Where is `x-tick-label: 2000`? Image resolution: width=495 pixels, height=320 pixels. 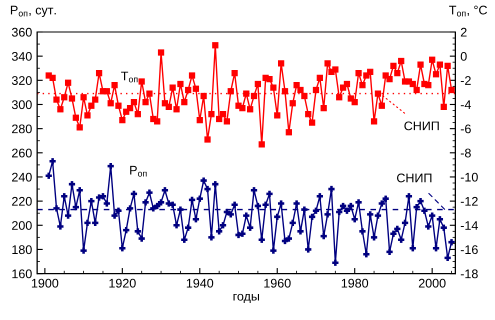 x-tick-label: 2000 is located at coordinates (432, 283).